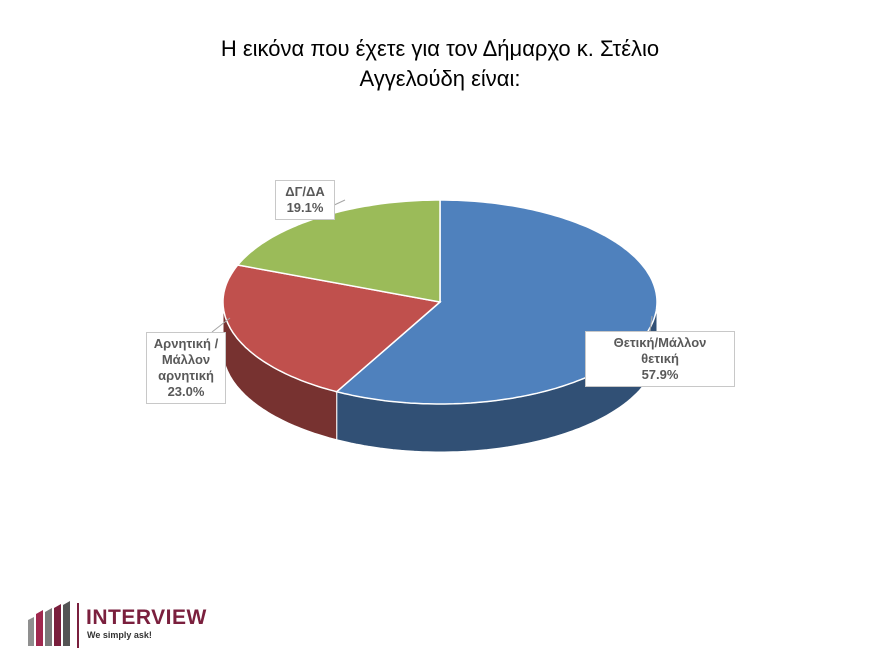  I want to click on logo-tagline: We simply ask!, so click(119, 635).